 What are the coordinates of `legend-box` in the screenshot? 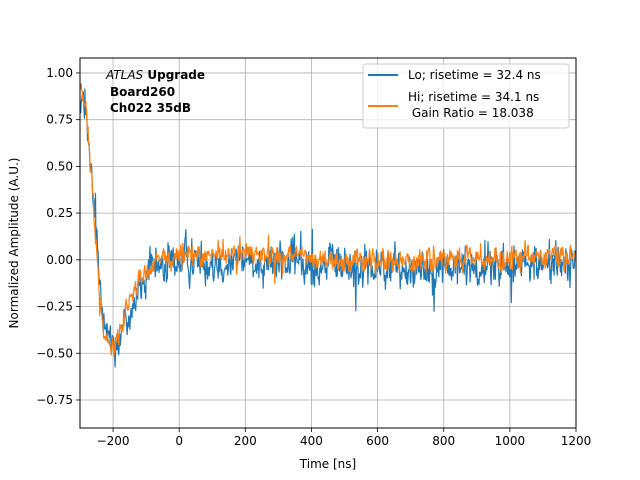 It's located at (466, 96).